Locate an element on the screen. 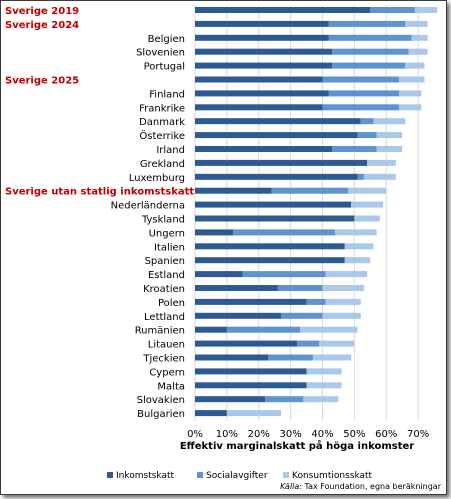  source-prefix: Källa: is located at coordinates (291, 486).